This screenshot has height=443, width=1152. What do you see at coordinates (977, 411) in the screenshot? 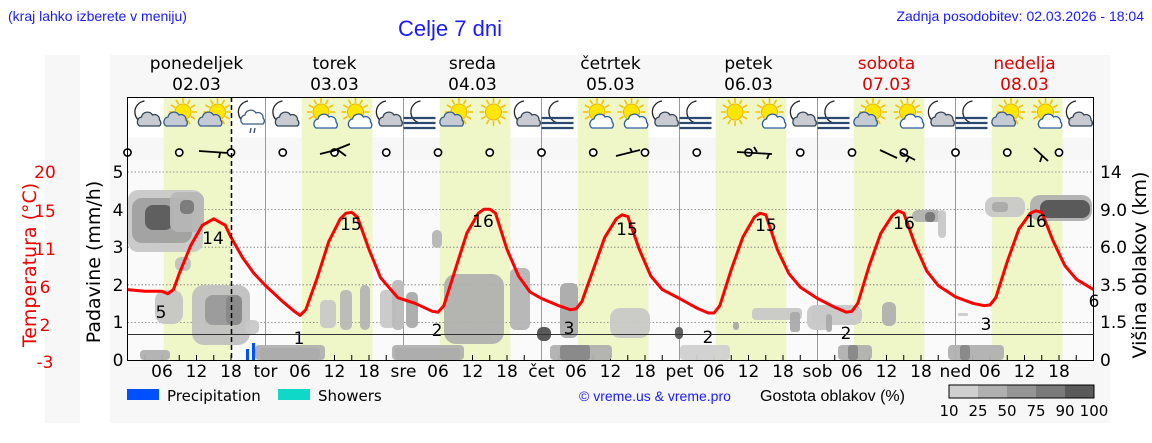
I see `density-tick: 25` at bounding box center [977, 411].